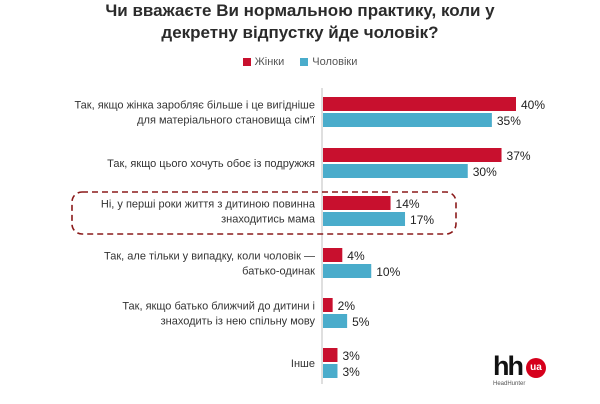 Image resolution: width=600 pixels, height=404 pixels. Describe the element at coordinates (335, 62) in the screenshot. I see `legend-label-men: Чоловіки` at that location.